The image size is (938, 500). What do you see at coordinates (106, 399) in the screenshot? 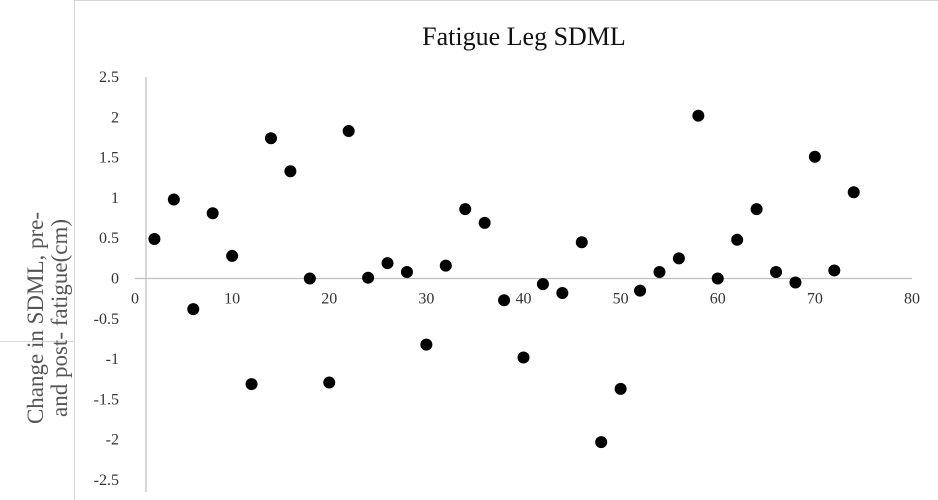
I see `y-tick-label: -1.5` at bounding box center [106, 399].